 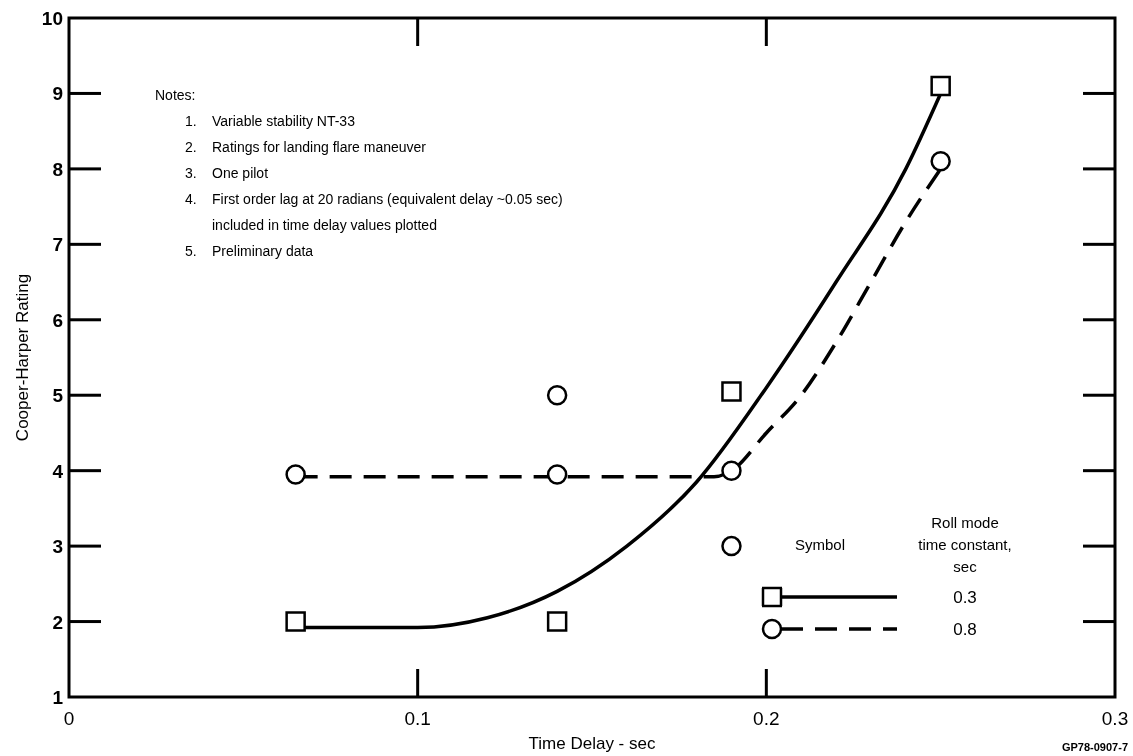 What do you see at coordinates (965, 597) in the screenshot?
I see `text: 0.3` at bounding box center [965, 597].